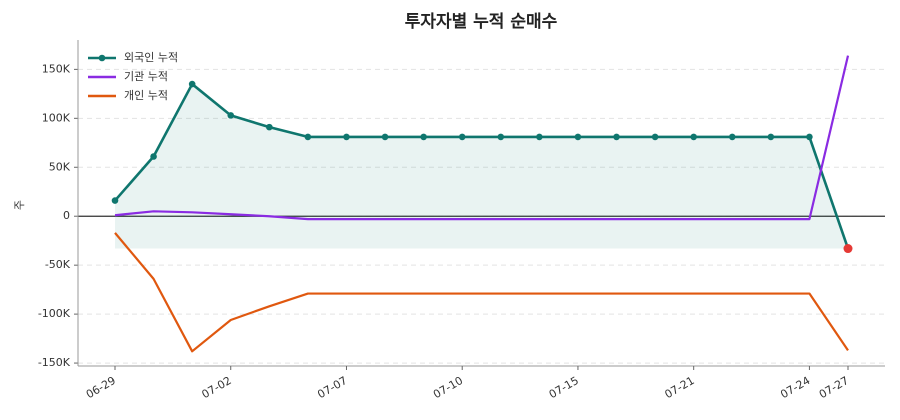  I want to click on y-tick-label: 100K, so click(56, 117).